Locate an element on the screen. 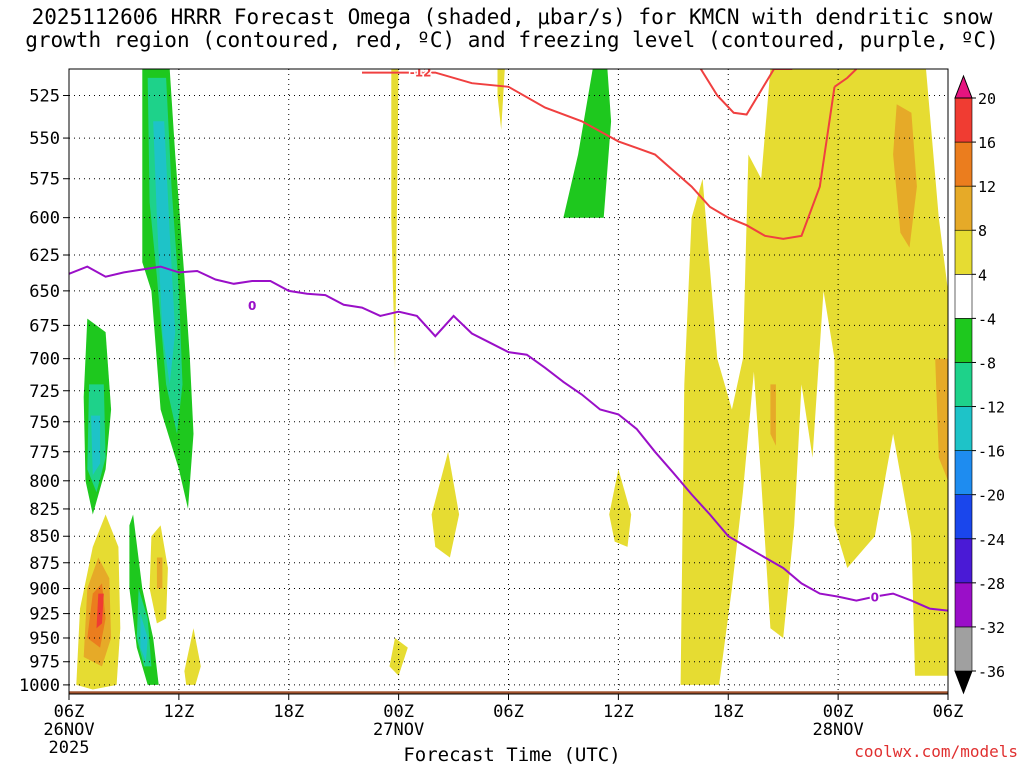 Image resolution: width=1024 pixels, height=768 pixels. colorbar-label: 16 is located at coordinates (987, 143).